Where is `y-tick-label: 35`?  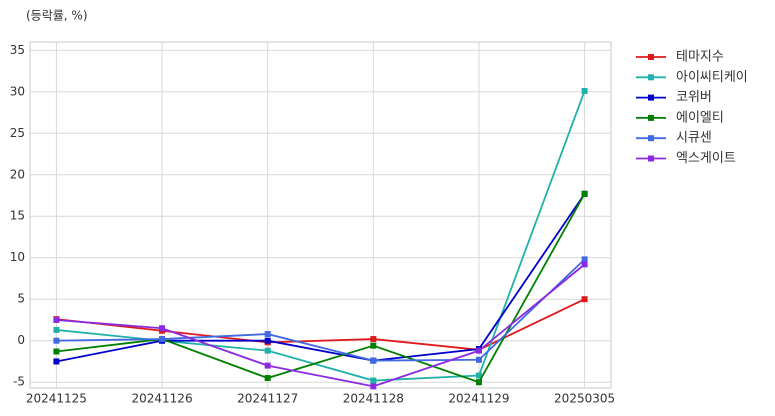 y-tick-label: 35 is located at coordinates (17, 50).